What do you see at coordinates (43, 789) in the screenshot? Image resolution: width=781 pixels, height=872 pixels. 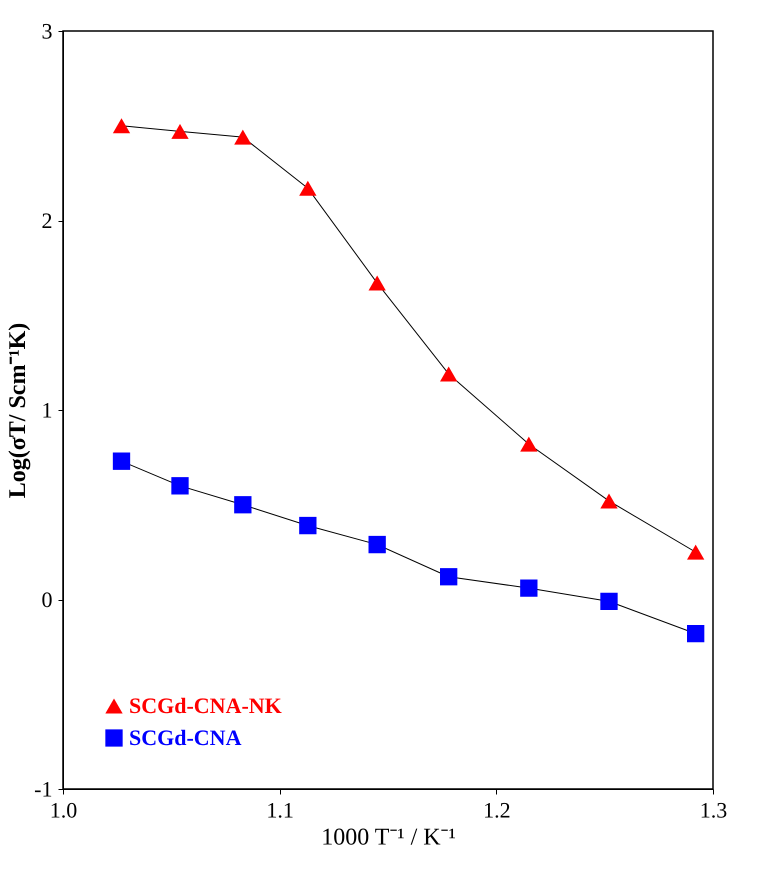 I see `y-tick-label: -1` at bounding box center [43, 789].